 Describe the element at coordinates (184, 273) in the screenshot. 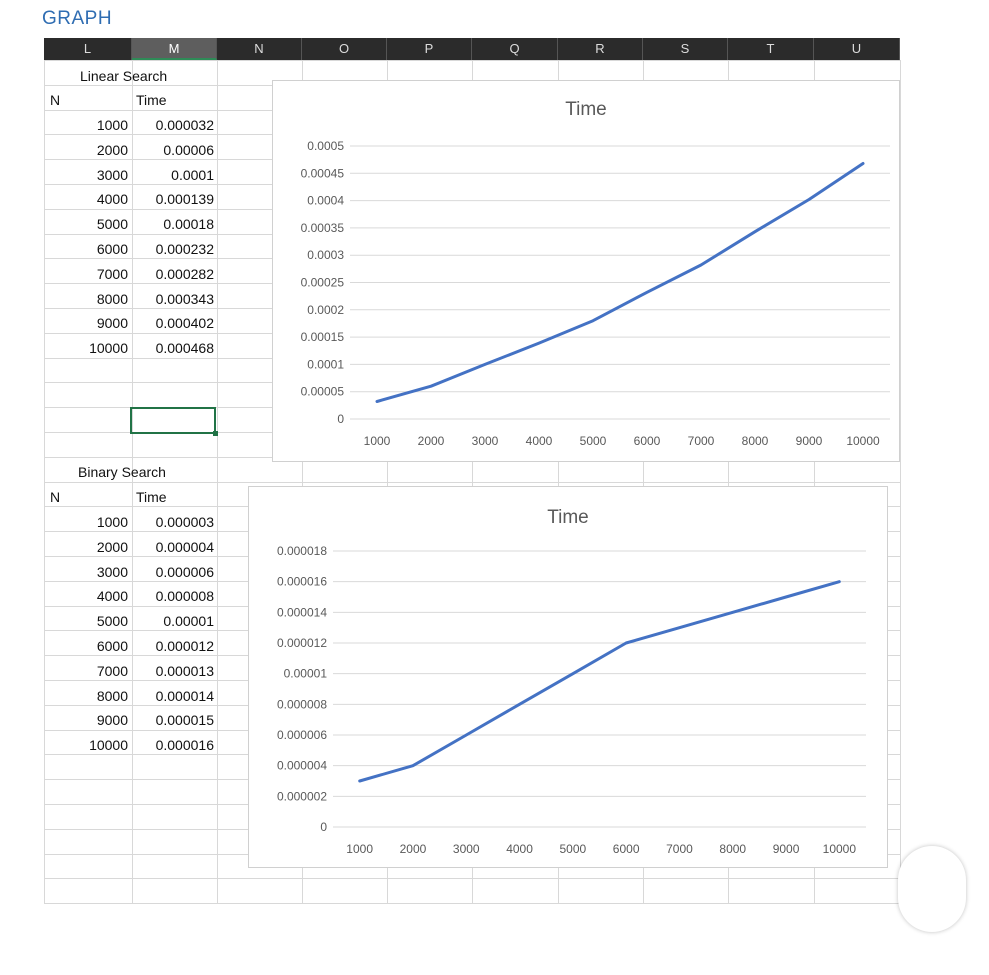

I see `linear-time-cell: 0.000282` at that location.